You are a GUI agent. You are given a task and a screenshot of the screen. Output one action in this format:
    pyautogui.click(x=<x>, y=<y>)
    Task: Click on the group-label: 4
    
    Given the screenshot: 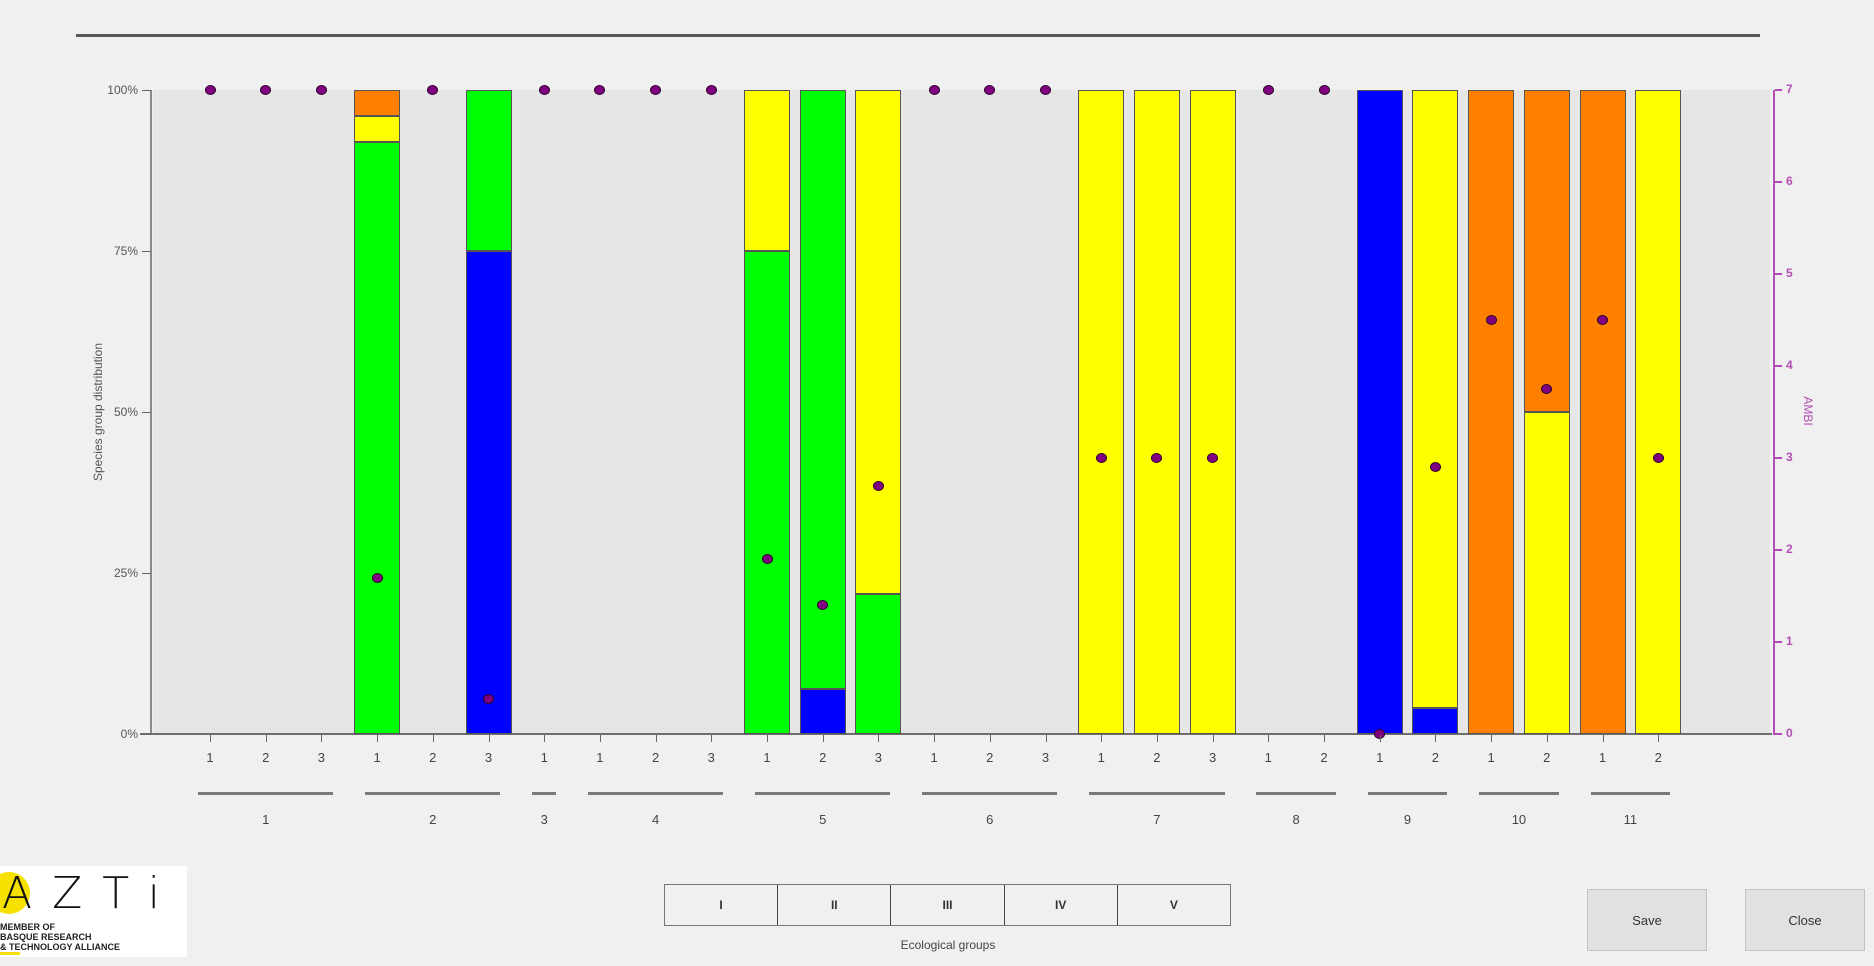 What is the action you would take?
    pyautogui.click(x=655, y=819)
    